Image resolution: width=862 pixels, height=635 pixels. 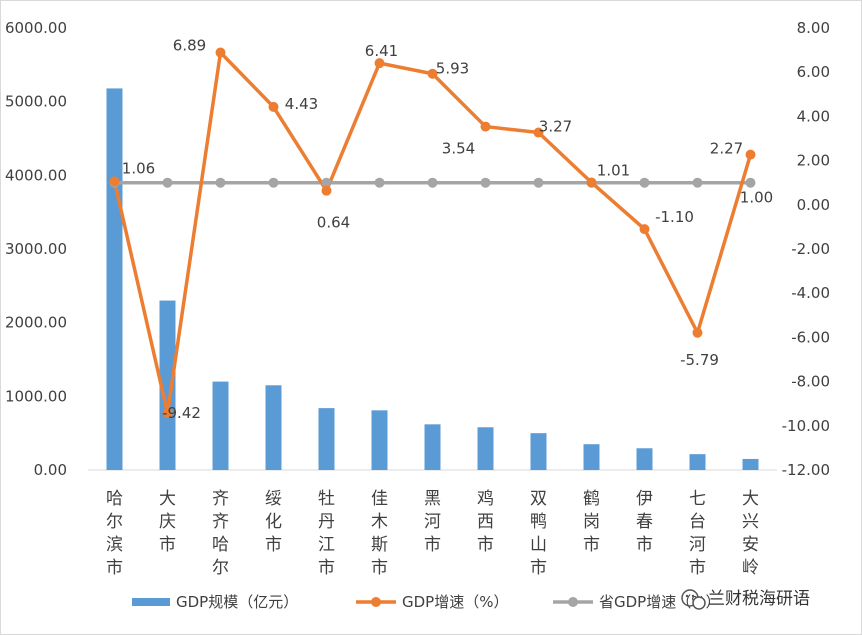 I want to click on category-label: 江, so click(x=326, y=545).